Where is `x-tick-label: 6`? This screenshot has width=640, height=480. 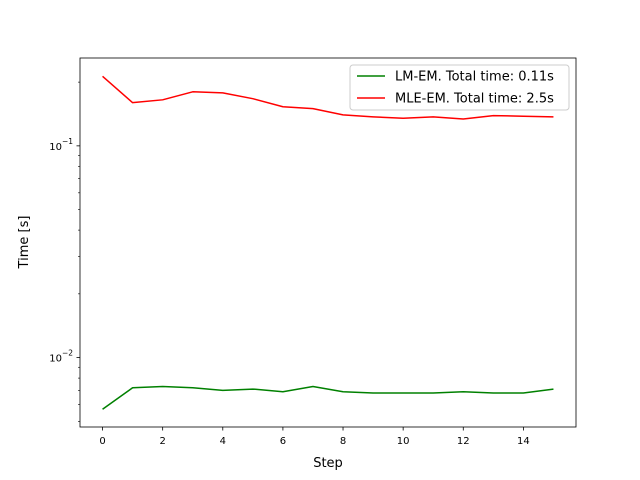
x-tick-label: 6 is located at coordinates (283, 441).